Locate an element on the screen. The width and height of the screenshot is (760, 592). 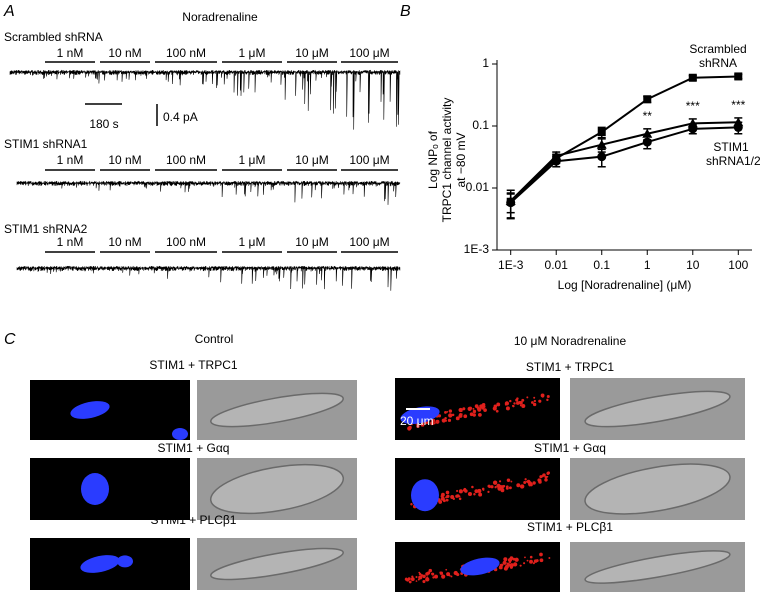
concentration-label: 100 nM is located at coordinates (186, 242).